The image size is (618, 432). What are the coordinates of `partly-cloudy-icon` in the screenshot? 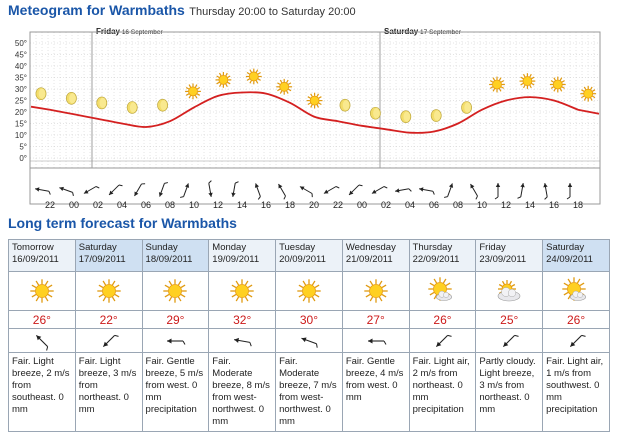 It's located at (509, 291).